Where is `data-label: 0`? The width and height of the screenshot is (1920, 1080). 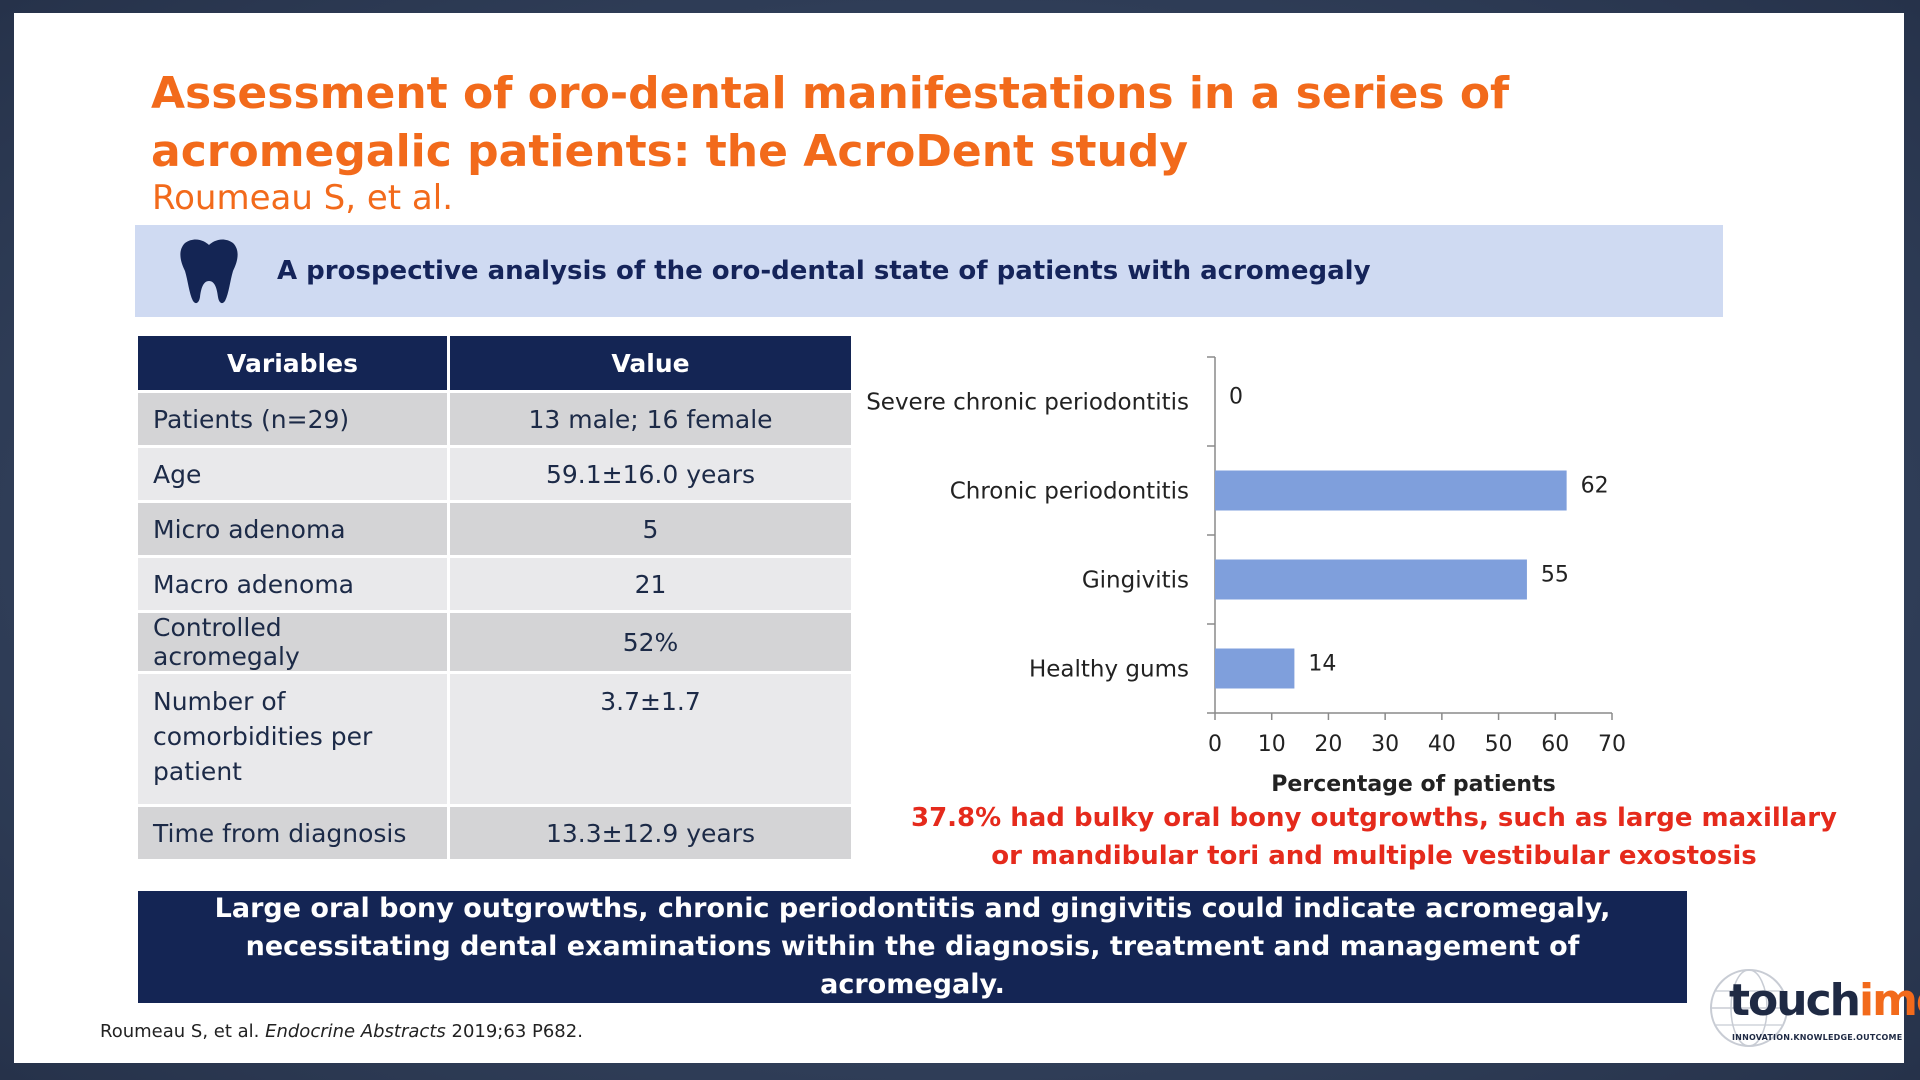 data-label: 0 is located at coordinates (1236, 397).